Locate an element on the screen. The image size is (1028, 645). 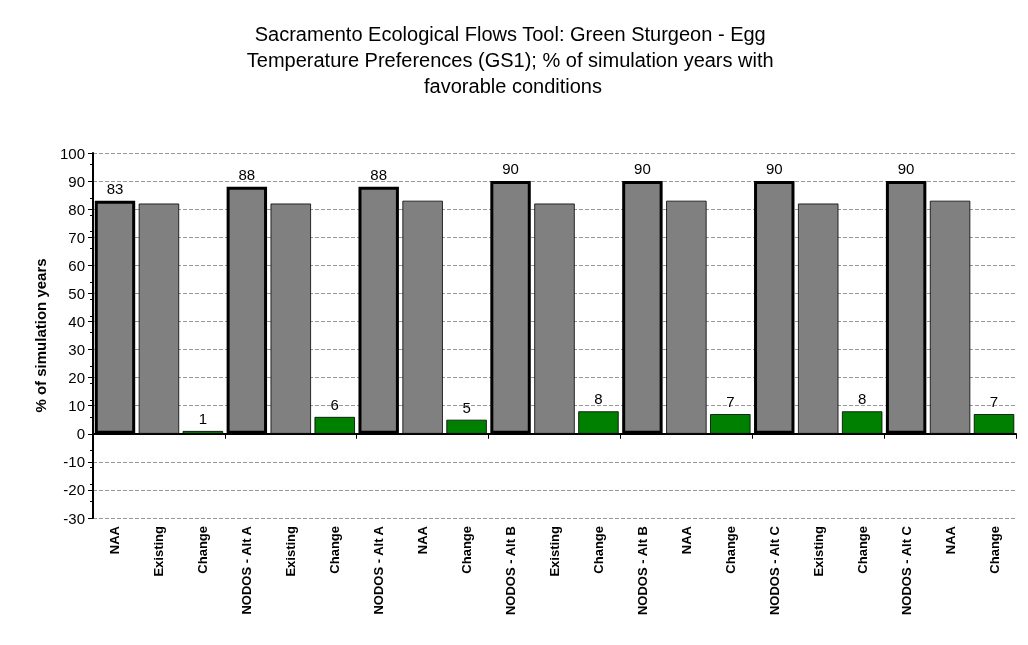
y-tick-label: 40 is located at coordinates (76, 321).